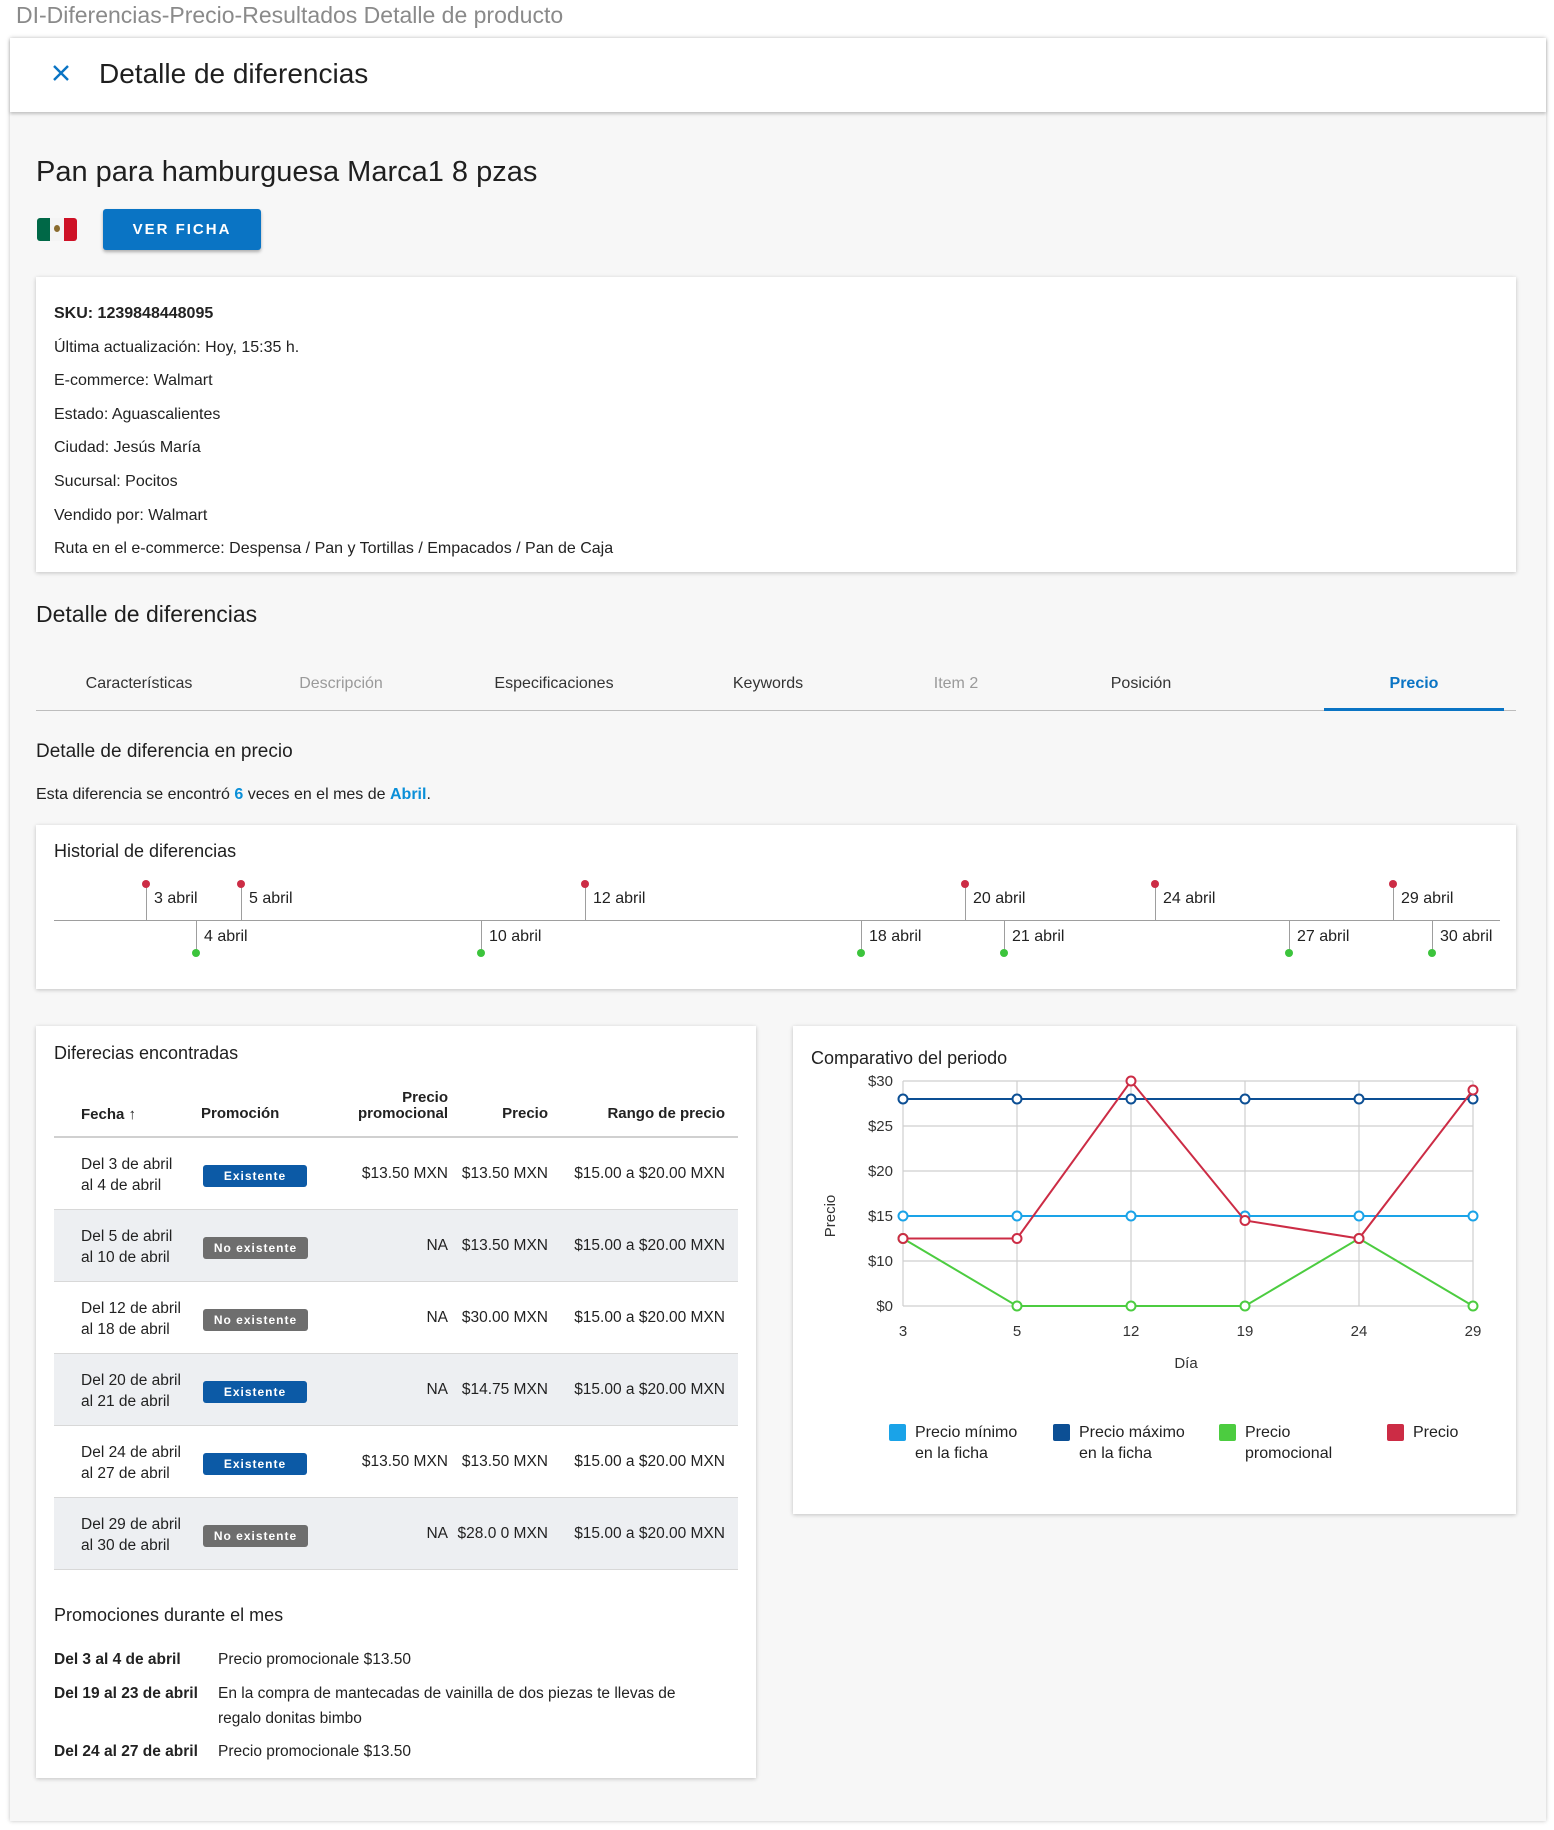  What do you see at coordinates (176, 898) in the screenshot?
I see `timeline-label: 3 abril` at bounding box center [176, 898].